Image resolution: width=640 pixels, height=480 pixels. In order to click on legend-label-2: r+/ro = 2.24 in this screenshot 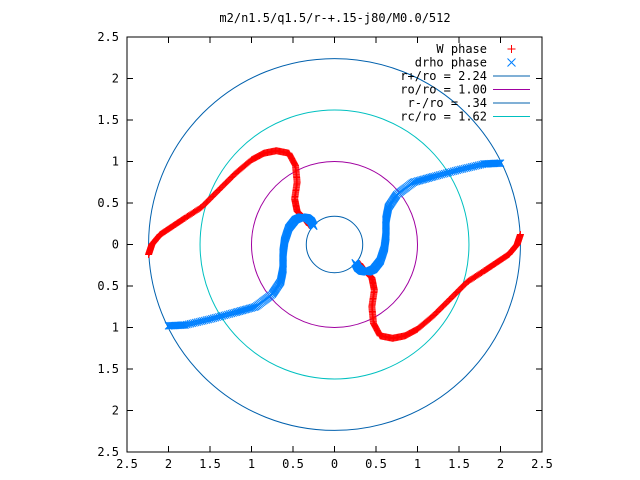, I will do `click(443, 76)`.